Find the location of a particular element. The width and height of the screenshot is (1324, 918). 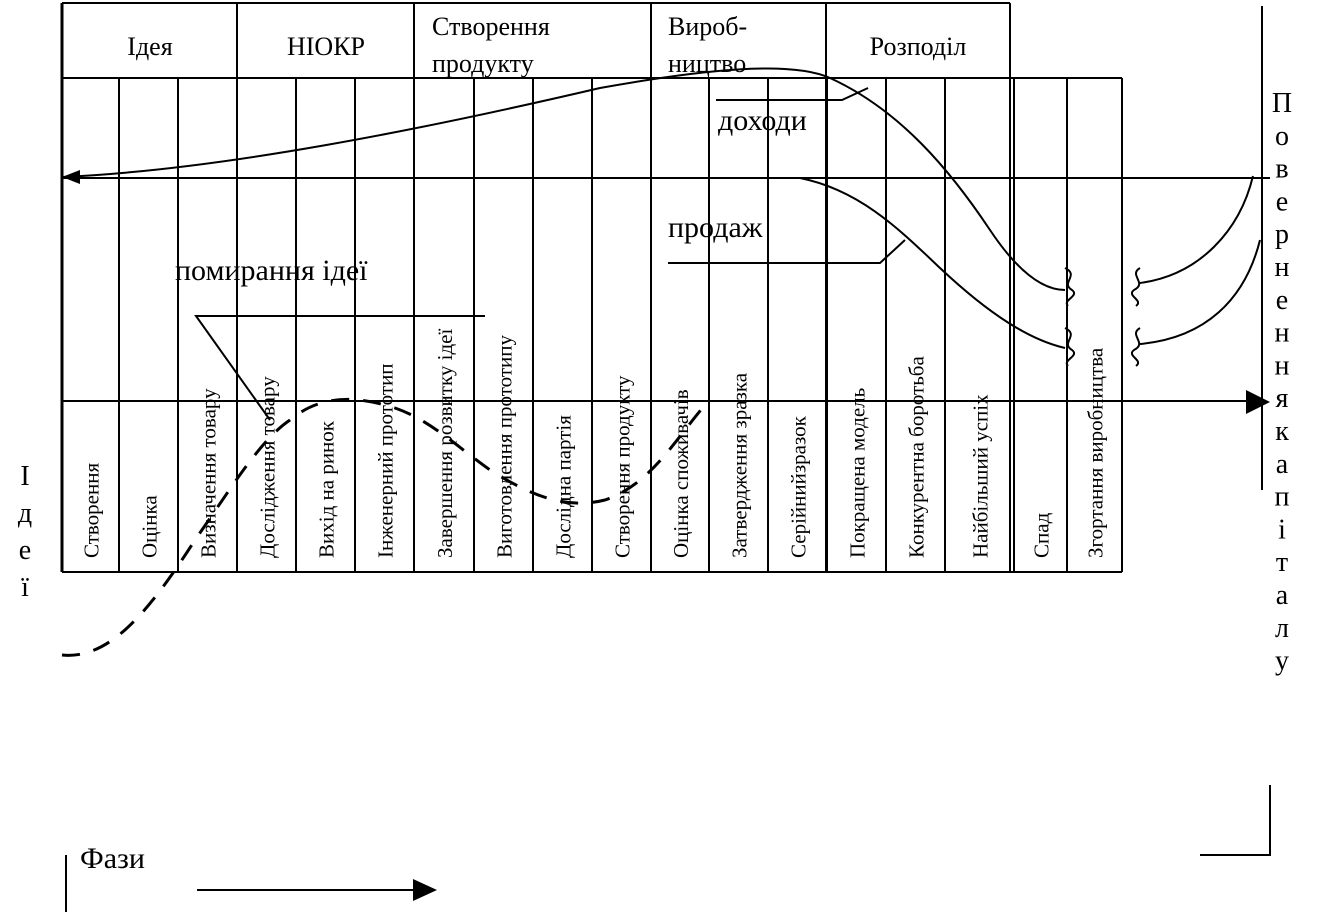

stage-label-10: Створення продукту is located at coordinates (623, 466).